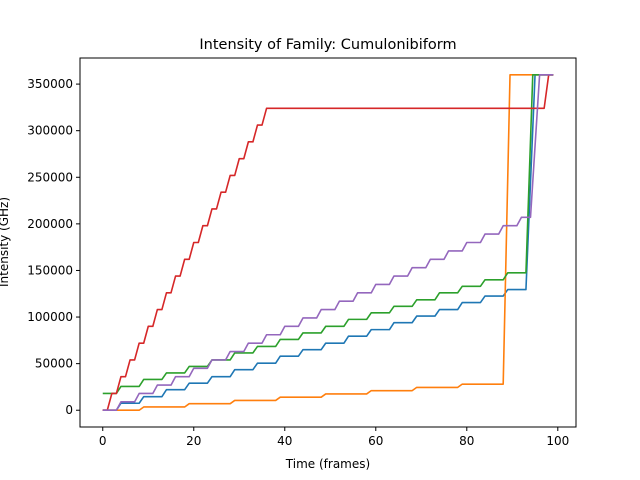 Image resolution: width=640 pixels, height=480 pixels. I want to click on x-tick-label: 40, so click(284, 441).